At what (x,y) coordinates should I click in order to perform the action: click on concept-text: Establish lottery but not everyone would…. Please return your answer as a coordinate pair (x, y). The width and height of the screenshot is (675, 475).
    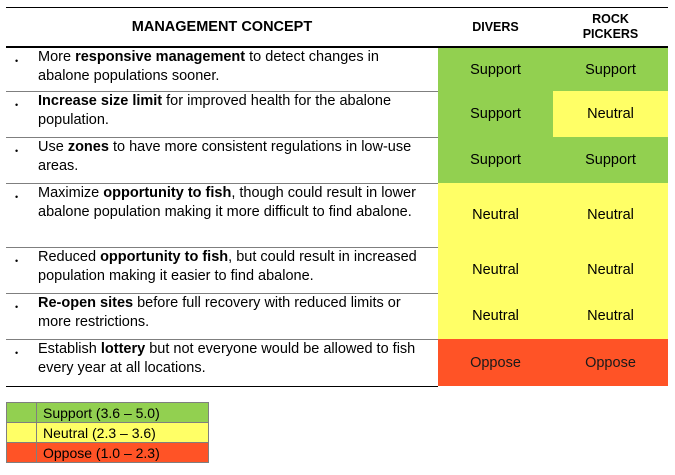
    Looking at the image, I should click on (232, 359).